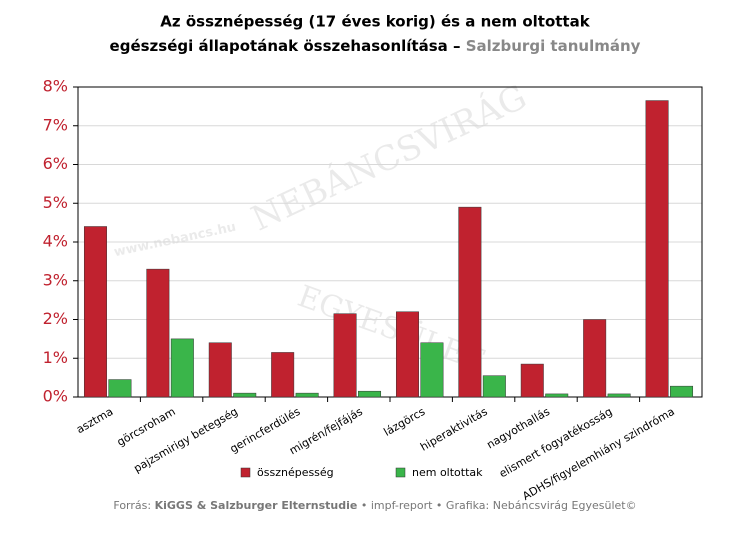 The height and width of the screenshot is (534, 749). Describe the element at coordinates (405, 422) in the screenshot. I see `x-tick-label: lázgörcs` at that location.